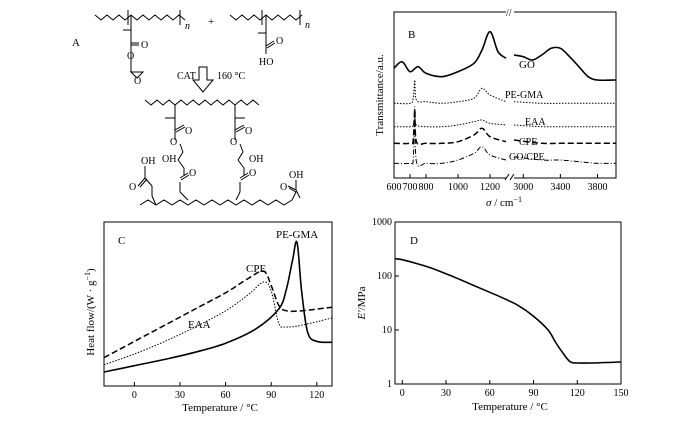 The height and width of the screenshot is (428, 700). I want to click on panel-a-label: A, so click(76, 43).